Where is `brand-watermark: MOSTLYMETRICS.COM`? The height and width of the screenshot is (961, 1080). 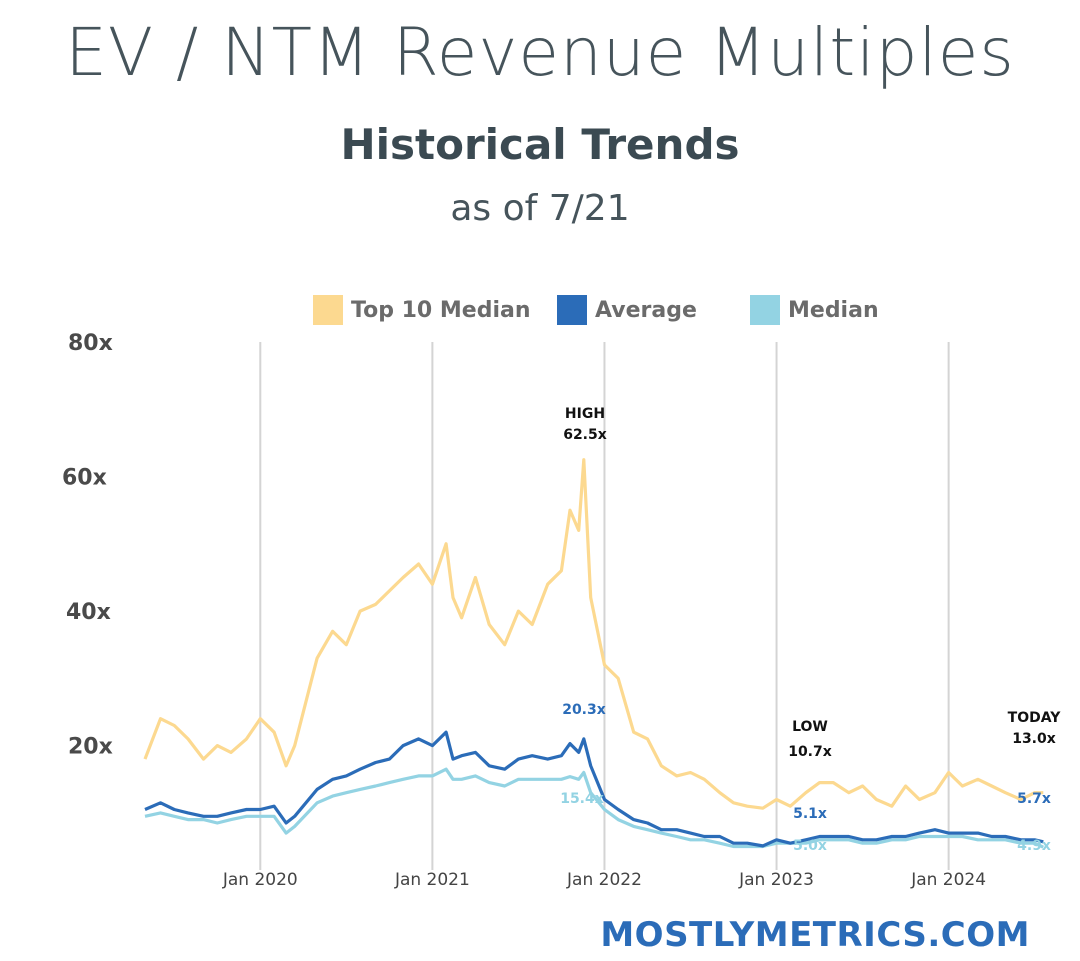
brand-watermark: MOSTLYMETRICS.COM is located at coordinates (815, 935).